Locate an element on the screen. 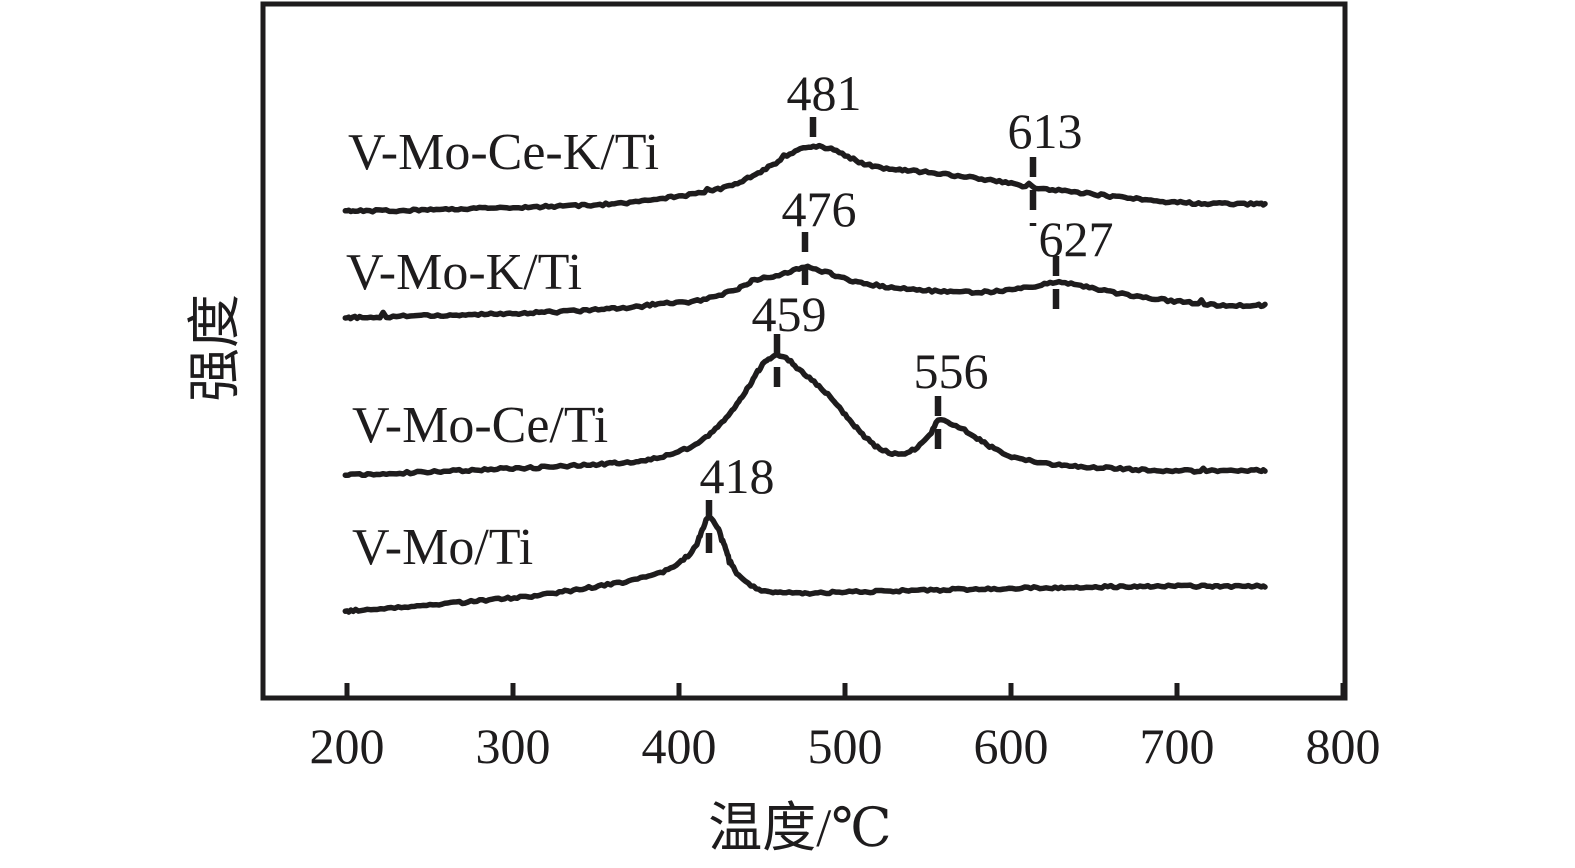 The width and height of the screenshot is (1575, 868). series-labels: V-Mo-Ce-K/Ti V-Mo-K/Ti V-Mo-Ce/Ti V-Mo/Ti is located at coordinates (502, 350).